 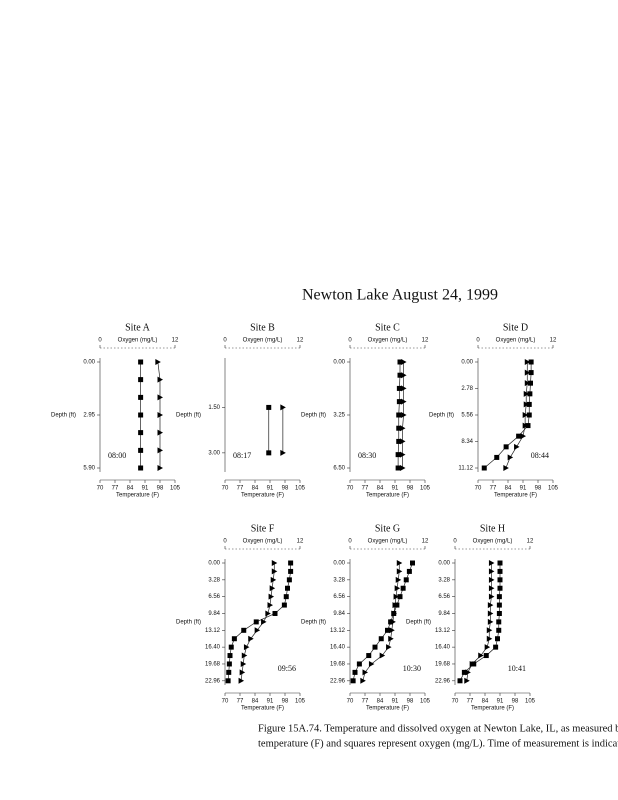 I want to click on temperature-tick-label: 77, so click(x=470, y=702).